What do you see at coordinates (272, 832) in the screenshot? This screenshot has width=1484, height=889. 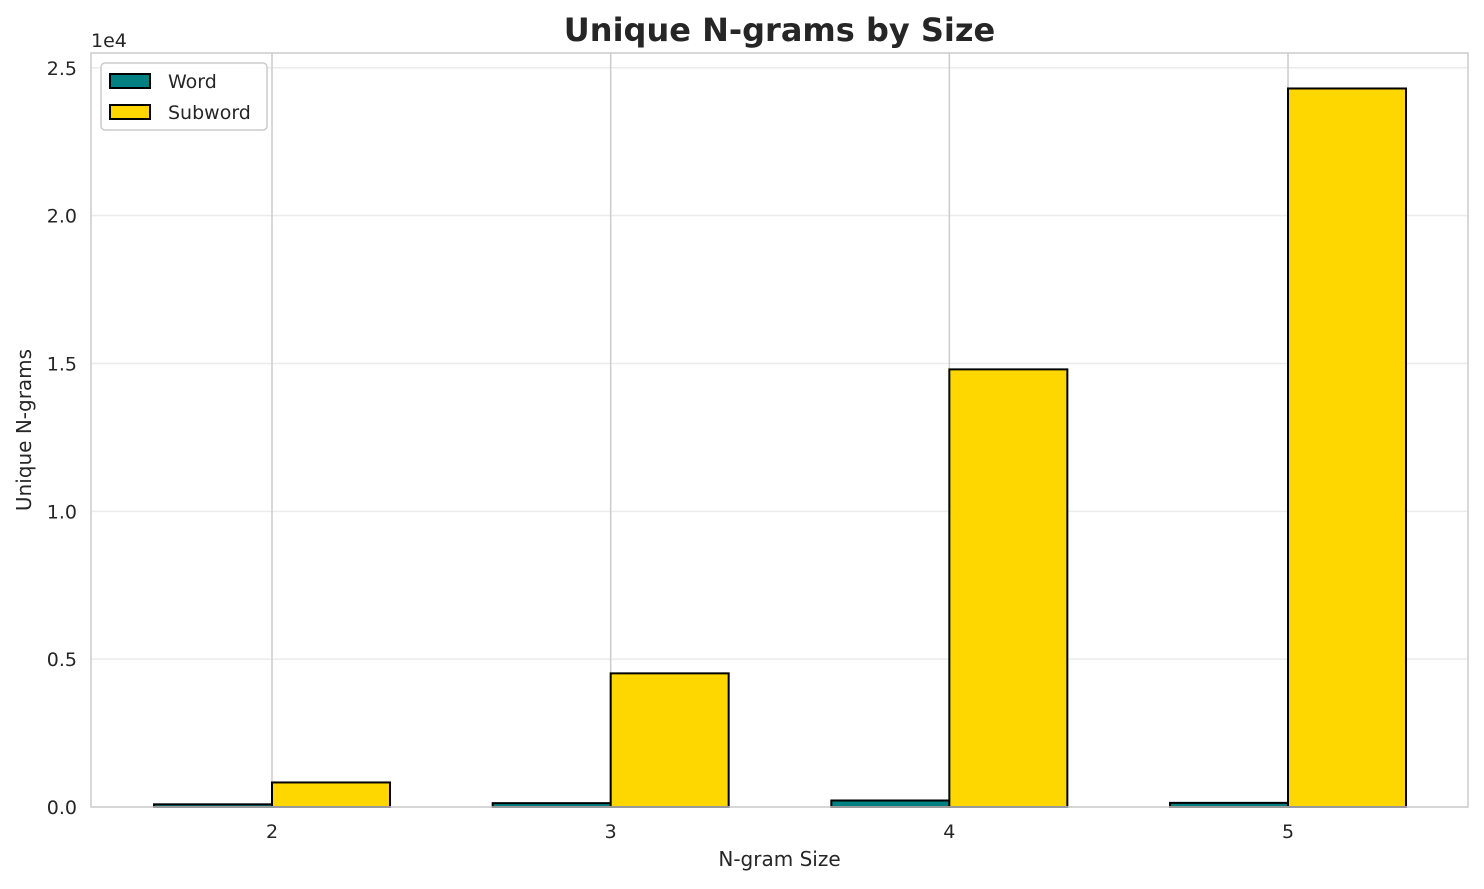 I see `x-tick-label: 2` at bounding box center [272, 832].